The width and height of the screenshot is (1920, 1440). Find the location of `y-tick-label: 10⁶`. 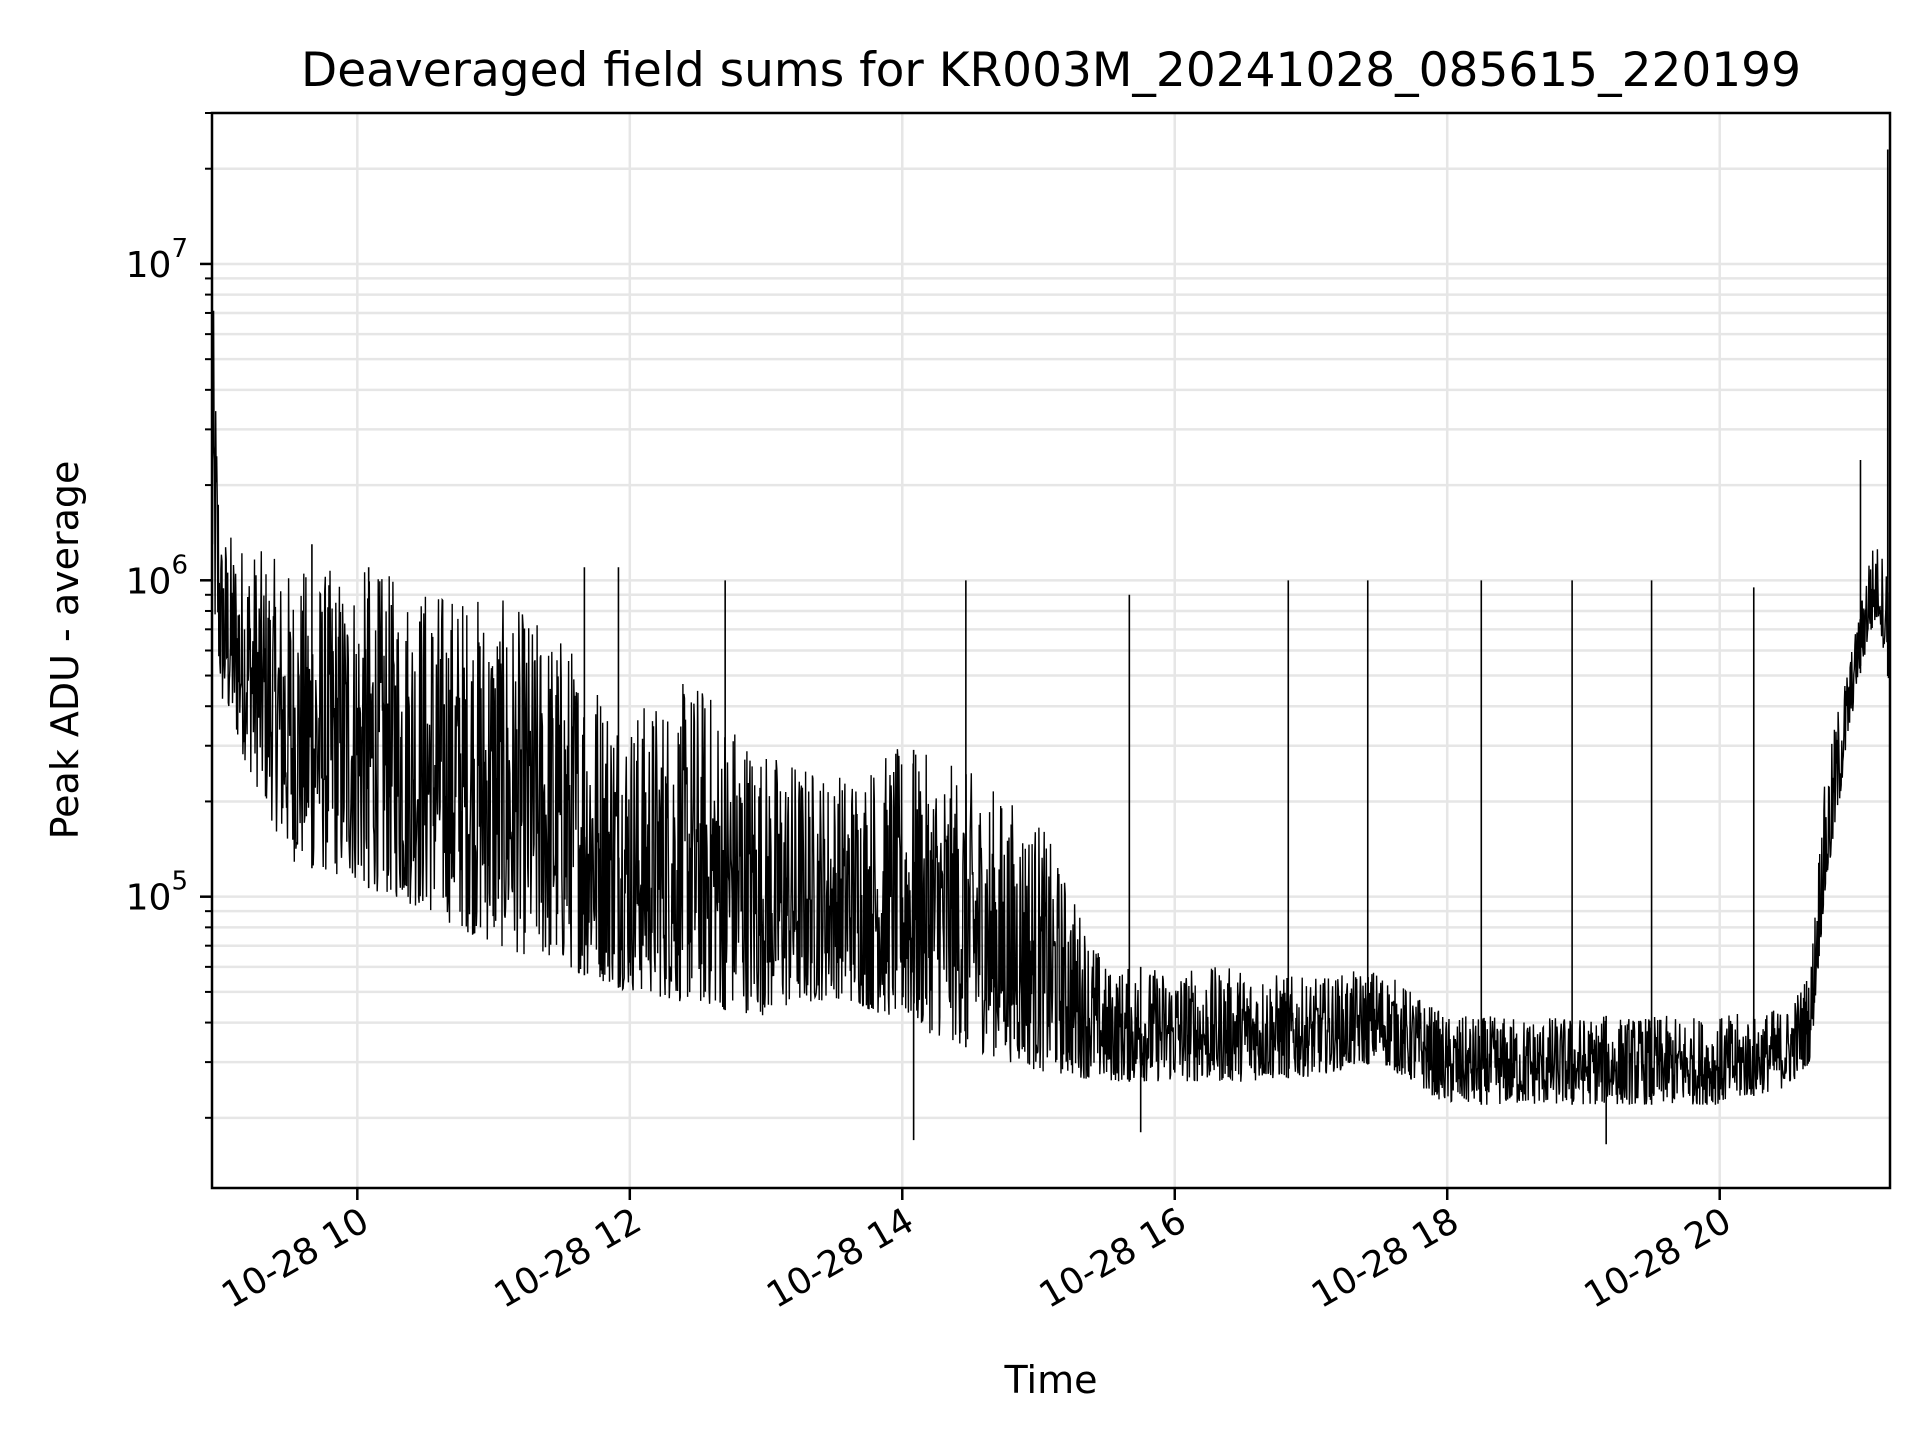

y-tick-label: 10⁶ is located at coordinates (157, 576).